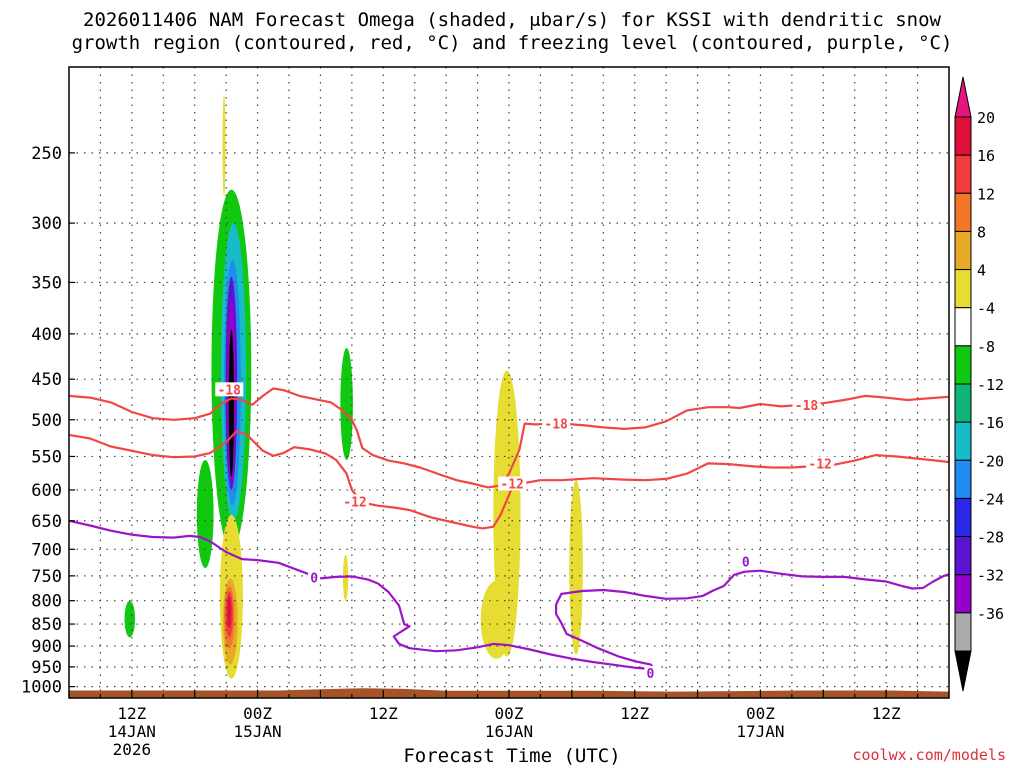 The width and height of the screenshot is (1024, 768). I want to click on colorbar-label: -28, so click(990, 538).